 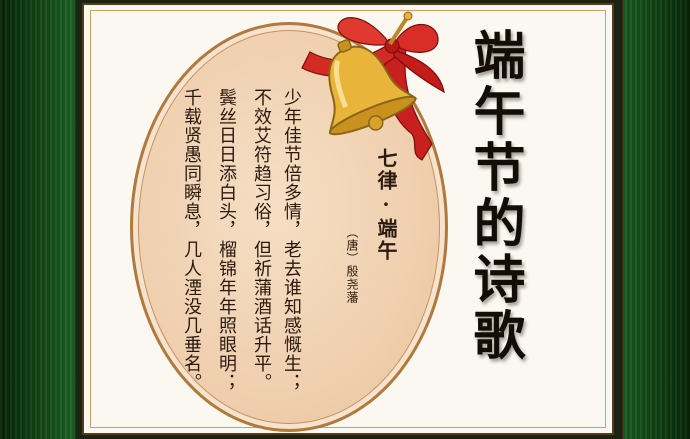 I want to click on page-title: 端午节的诗歌, so click(x=494, y=196).